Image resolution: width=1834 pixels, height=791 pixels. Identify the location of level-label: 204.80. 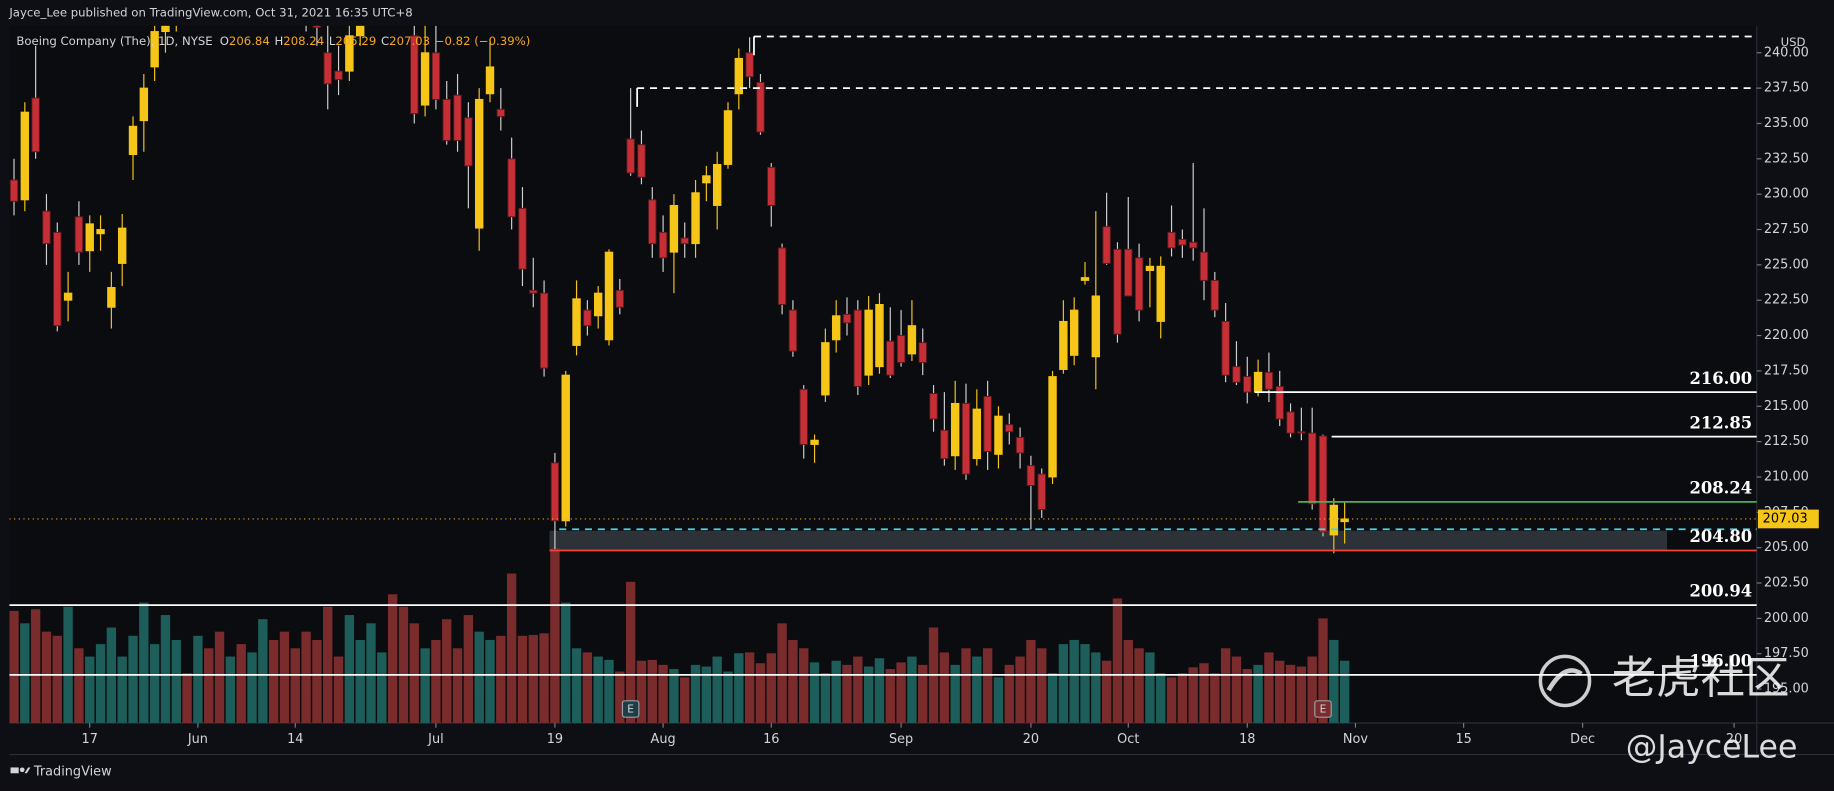
(1721, 536).